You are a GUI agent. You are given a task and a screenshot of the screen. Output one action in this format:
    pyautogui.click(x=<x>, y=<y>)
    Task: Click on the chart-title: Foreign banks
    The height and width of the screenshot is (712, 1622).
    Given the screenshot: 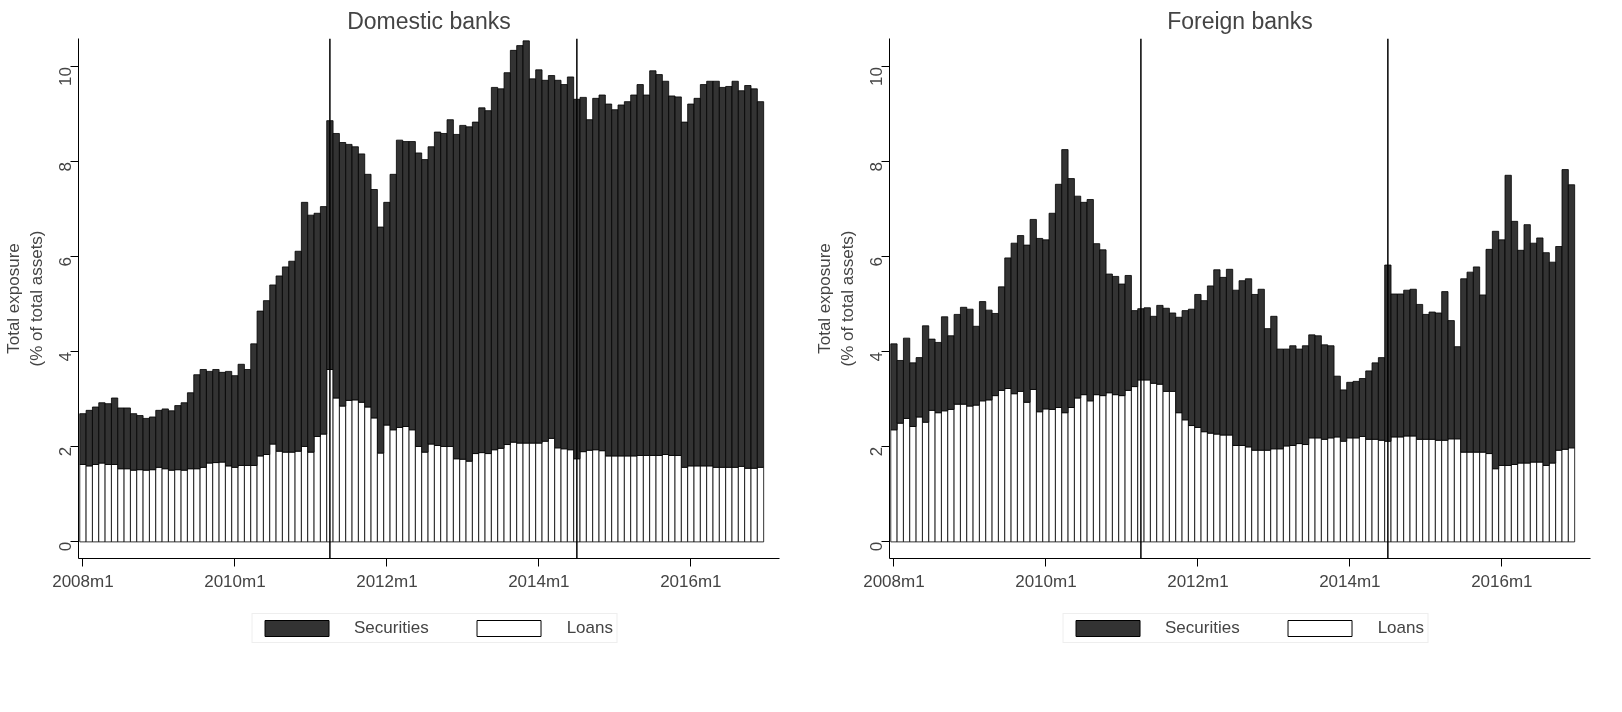 What is the action you would take?
    pyautogui.click(x=1240, y=20)
    